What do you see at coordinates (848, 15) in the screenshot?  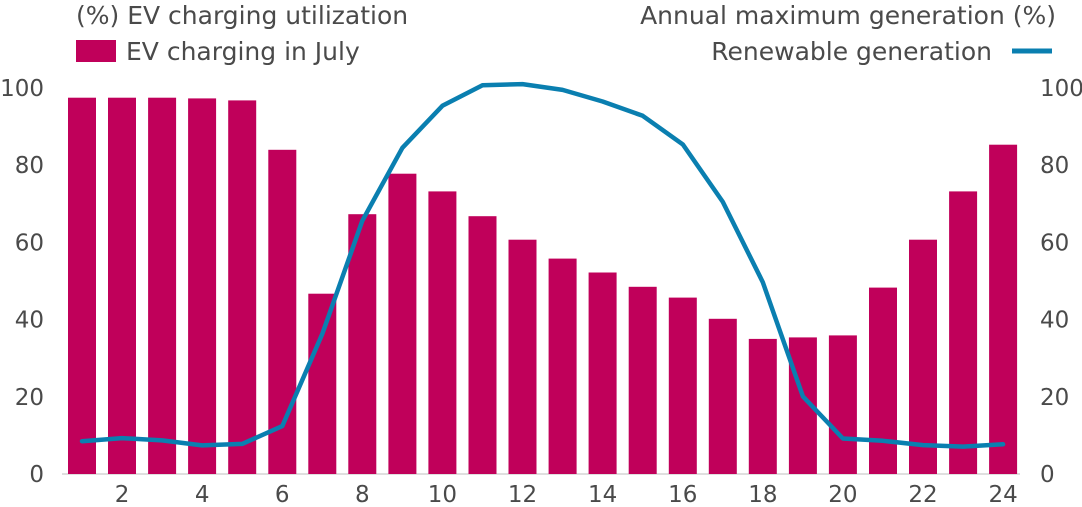 I see `right-axis-title: Annual maximum generation (%)` at bounding box center [848, 15].